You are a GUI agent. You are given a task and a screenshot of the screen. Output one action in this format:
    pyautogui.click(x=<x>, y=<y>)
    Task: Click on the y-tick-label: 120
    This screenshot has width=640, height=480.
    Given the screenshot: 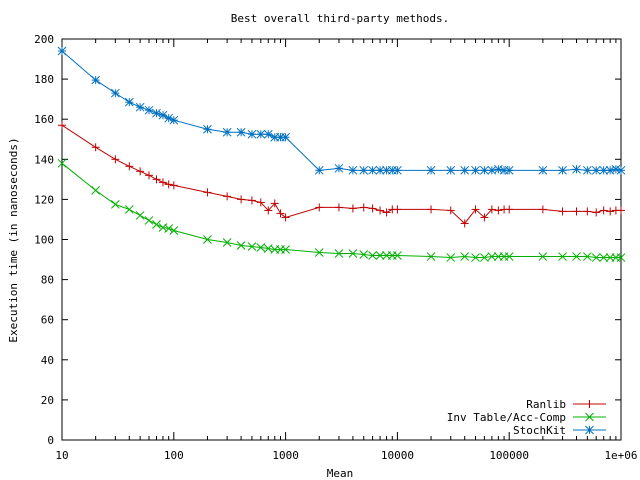 What is the action you would take?
    pyautogui.click(x=44, y=199)
    